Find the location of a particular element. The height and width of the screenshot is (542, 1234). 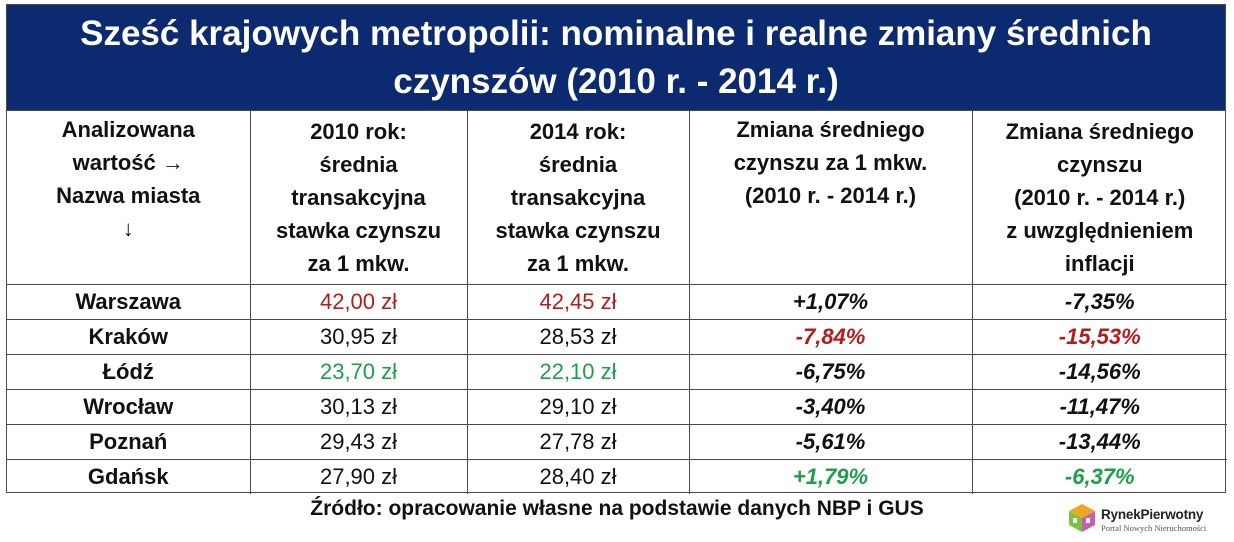

rent-2010-cell: 27,90 zł is located at coordinates (358, 476).